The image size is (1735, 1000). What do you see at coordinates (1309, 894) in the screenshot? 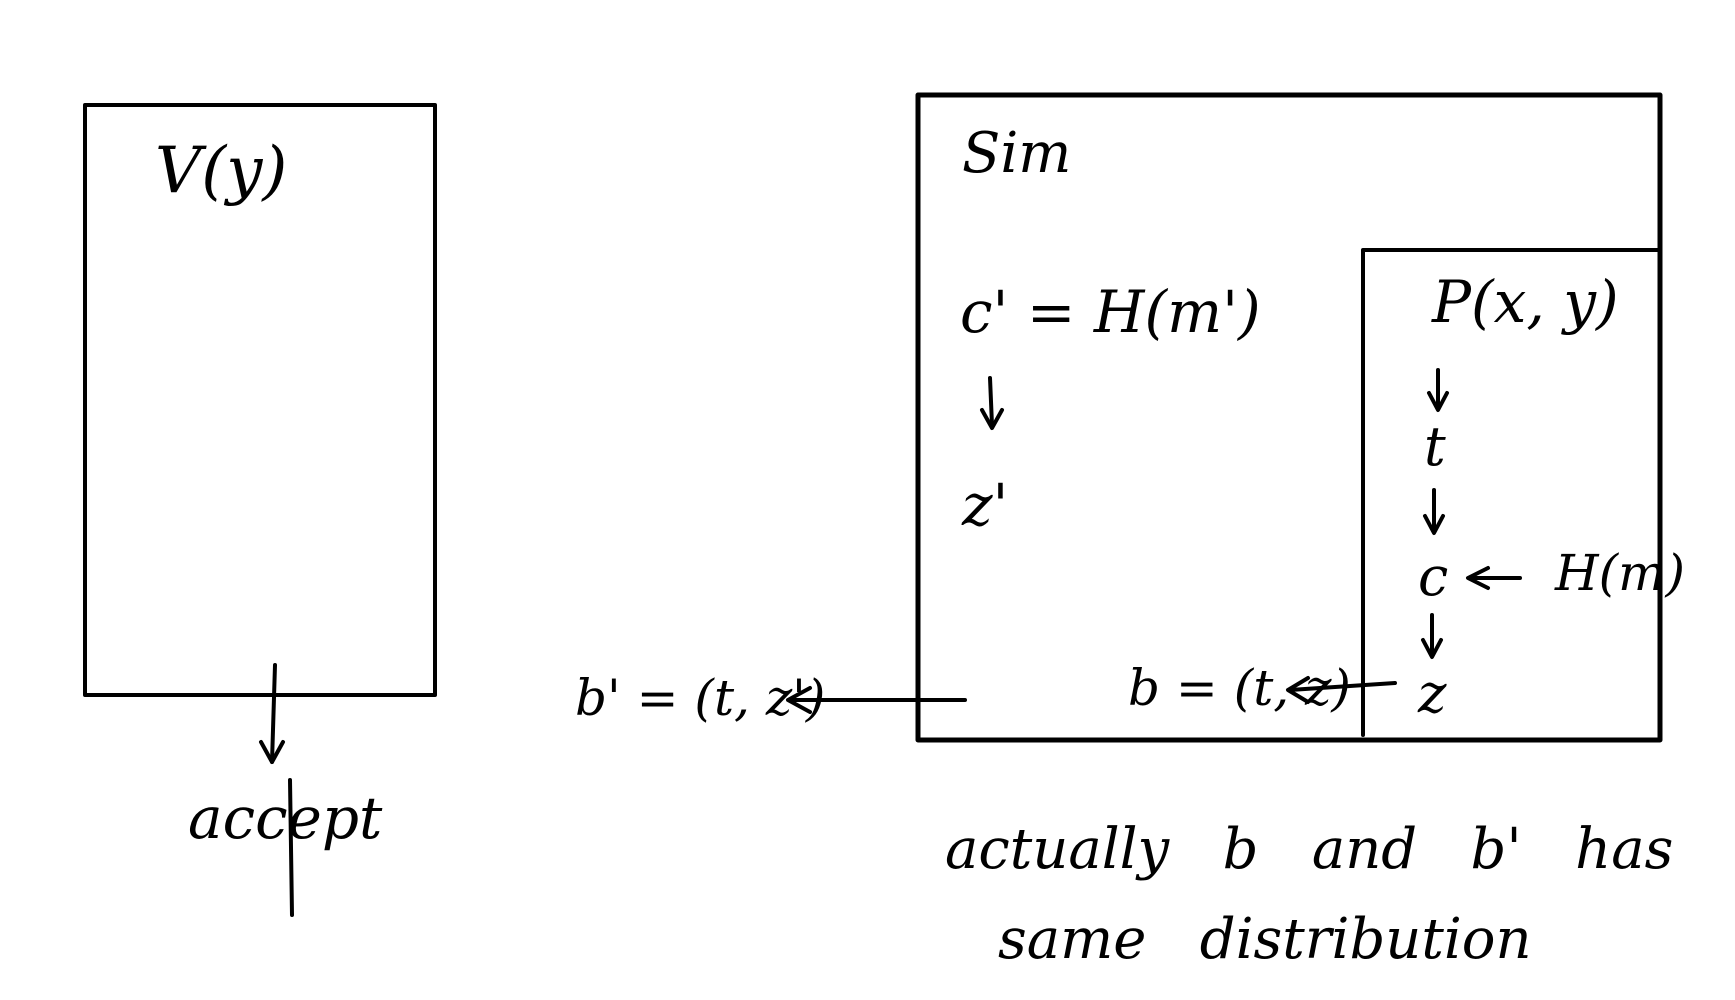
I see `note: actually b and b' has same distribution` at bounding box center [1309, 894].